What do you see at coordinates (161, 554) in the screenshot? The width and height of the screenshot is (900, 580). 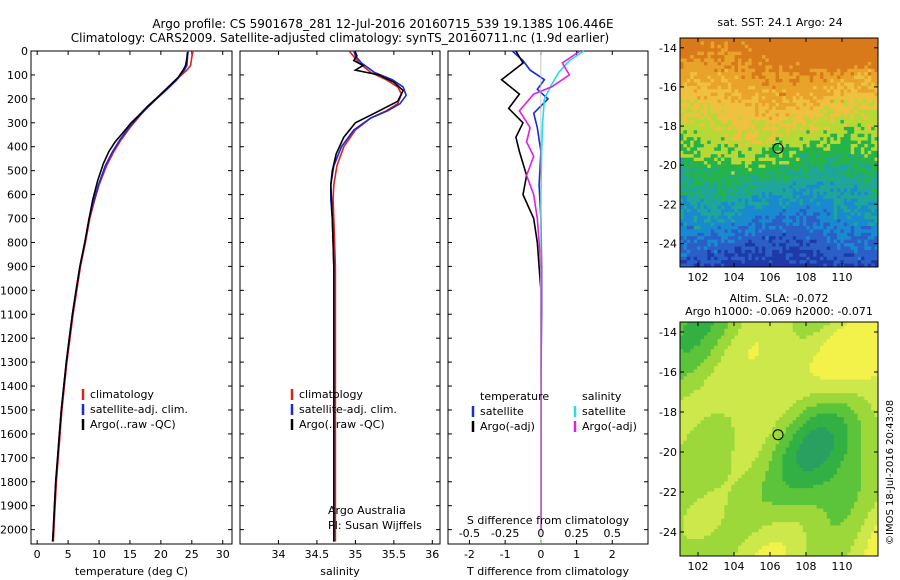 I see `x-tick-label: 20` at bounding box center [161, 554].